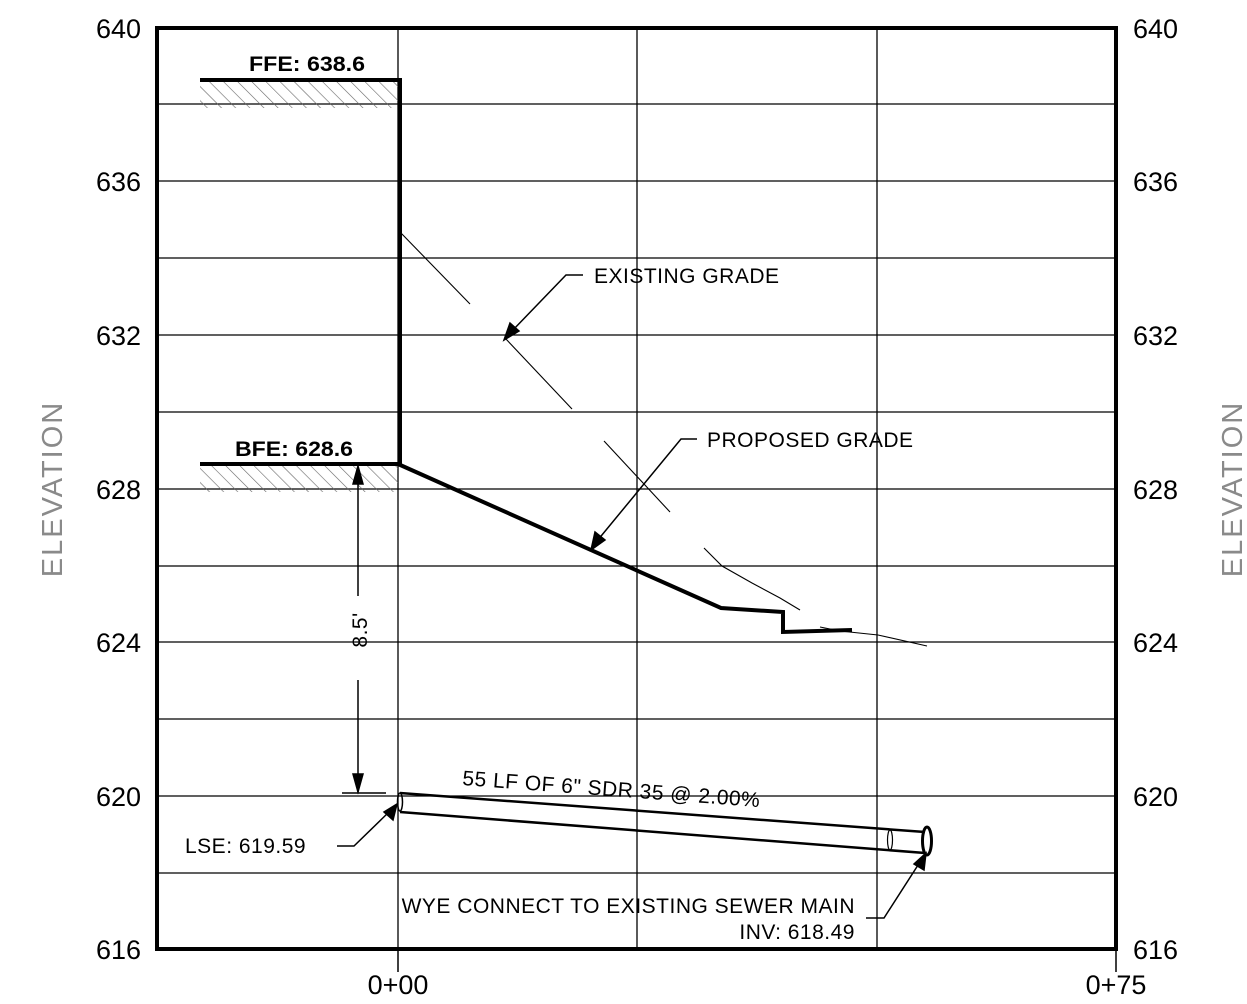  Describe the element at coordinates (398, 985) in the screenshot. I see `station-label-0-00: 0+00` at that location.